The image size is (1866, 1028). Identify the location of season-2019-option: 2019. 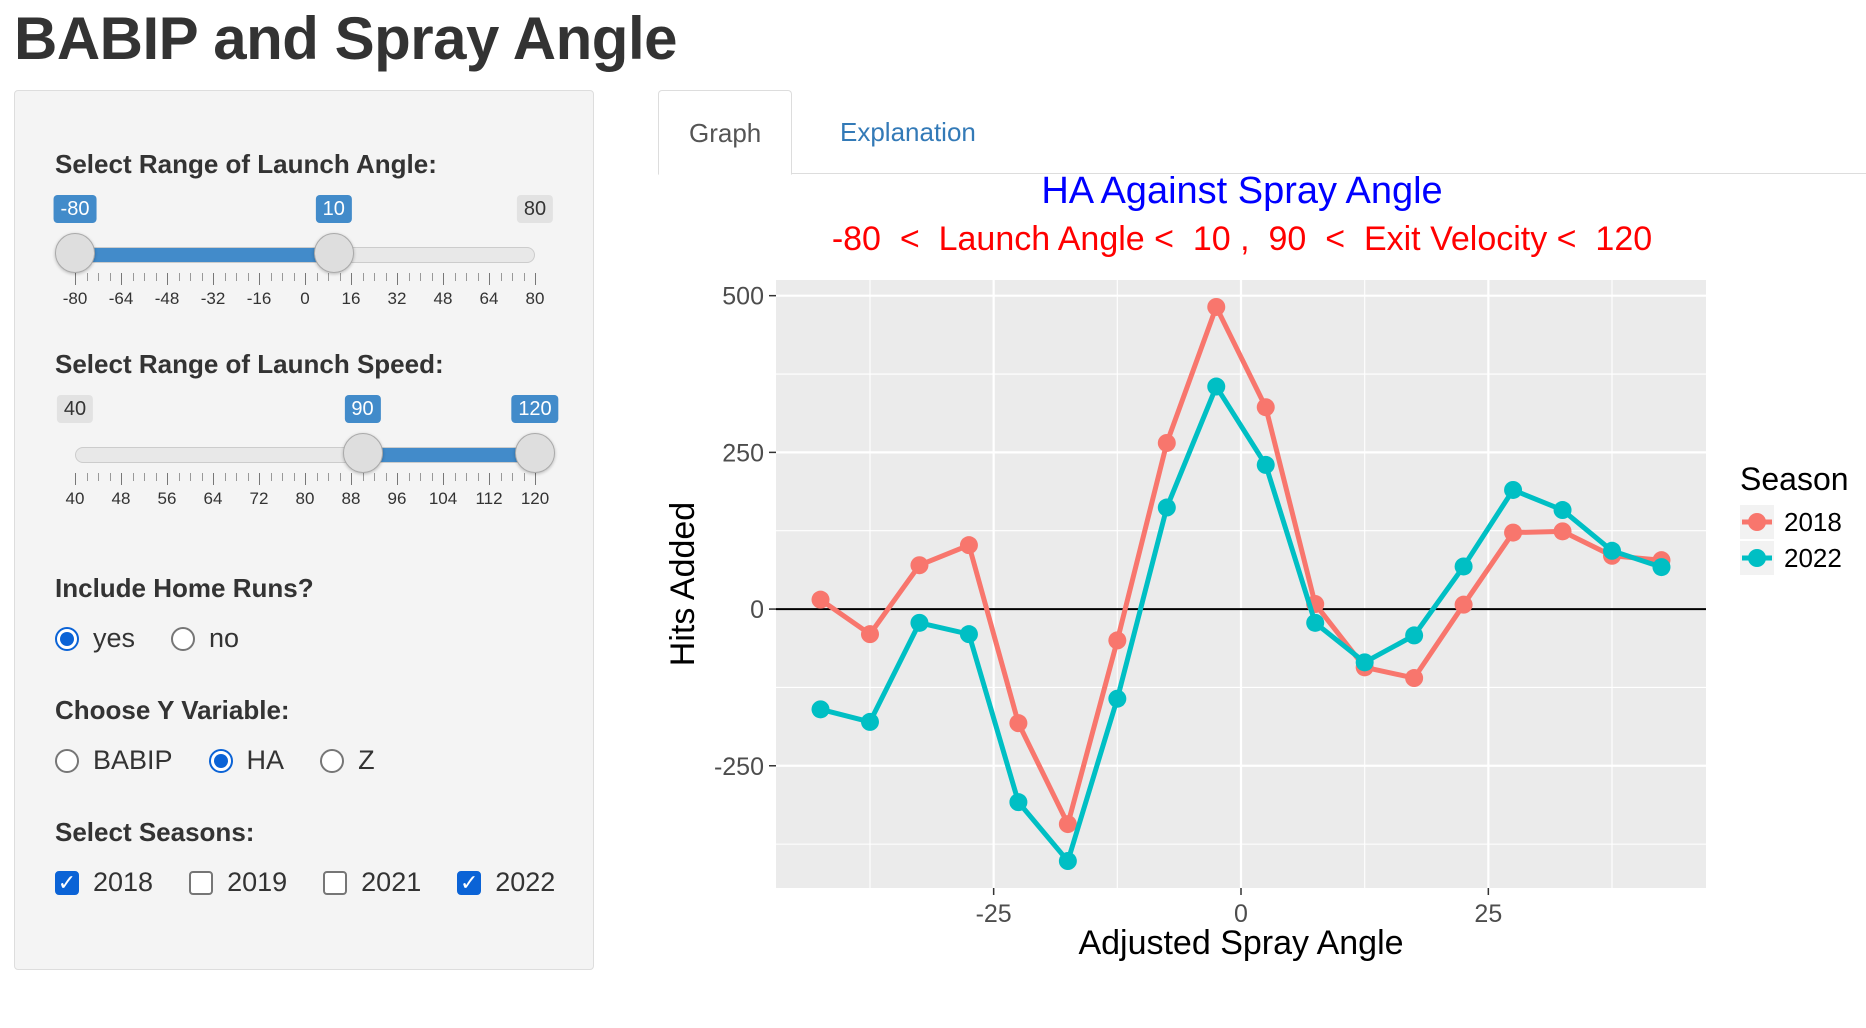
(238, 882).